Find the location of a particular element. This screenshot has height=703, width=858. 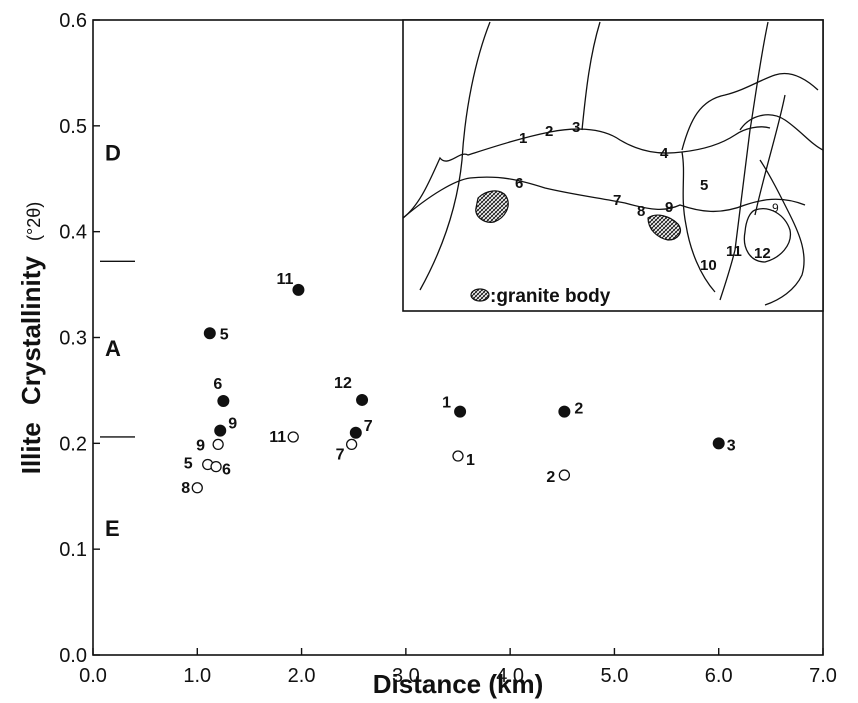

zone-label-e: E is located at coordinates (112, 528).